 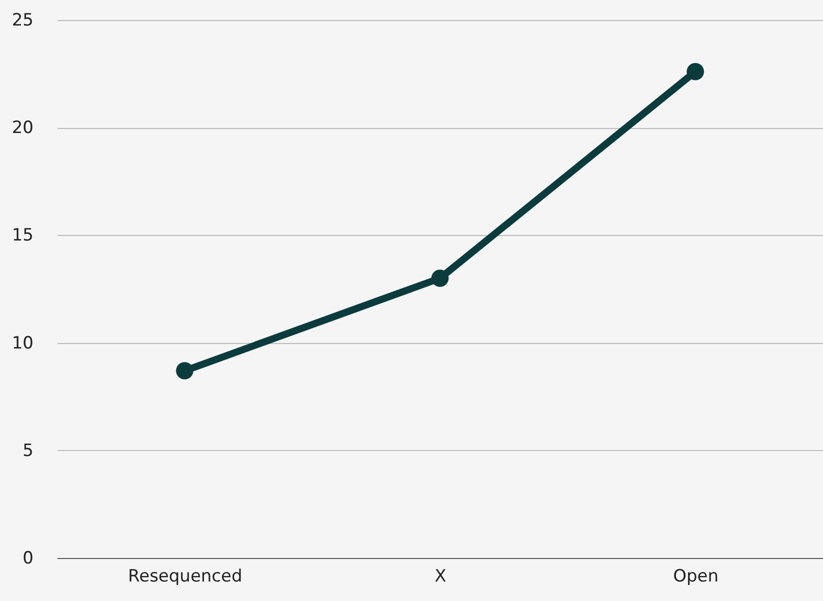 I want to click on y-tick-label: 25, so click(x=23, y=20).